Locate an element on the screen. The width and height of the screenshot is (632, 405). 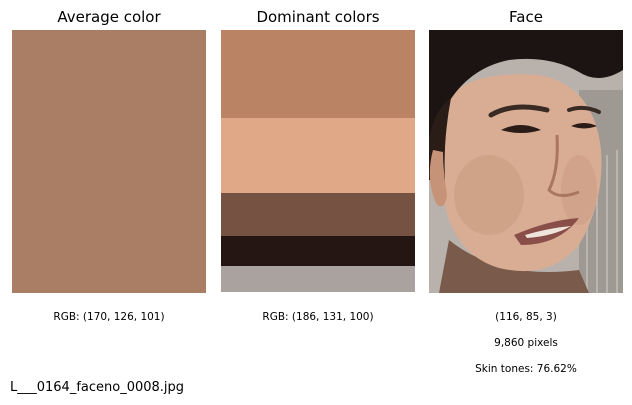
image-filename: L___0164_faceno_0008.jpg is located at coordinates (97, 387).